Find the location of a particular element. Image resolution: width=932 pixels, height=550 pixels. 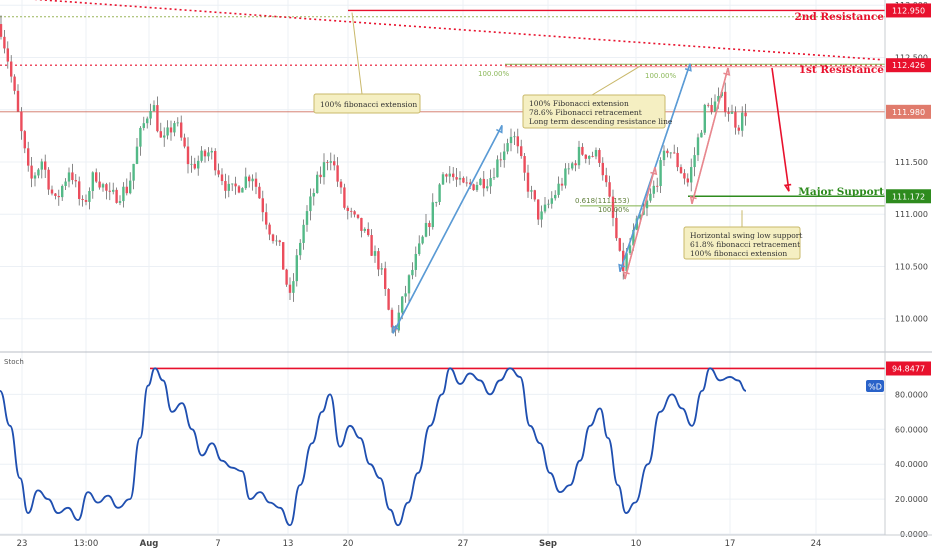

time-tick-10: 24 is located at coordinates (816, 544).